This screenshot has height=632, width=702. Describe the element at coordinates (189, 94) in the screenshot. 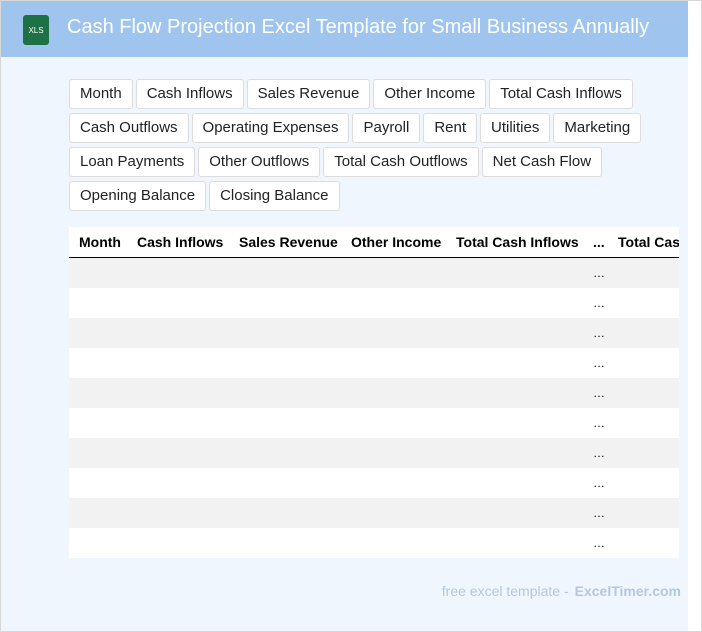

I see `tag: Cash Inflows` at that location.